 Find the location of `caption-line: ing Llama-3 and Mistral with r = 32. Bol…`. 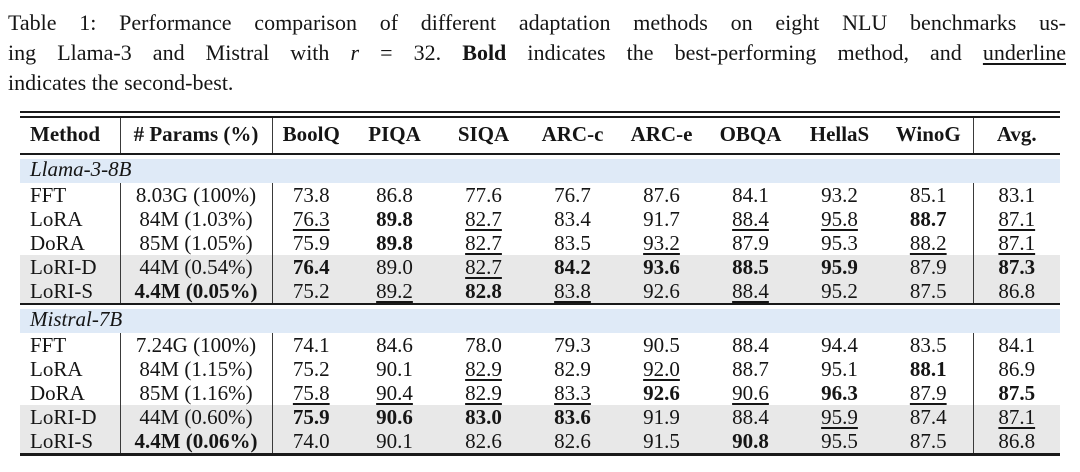

caption-line: ing Llama-3 and Mistral with r = 32. Bol… is located at coordinates (537, 53).